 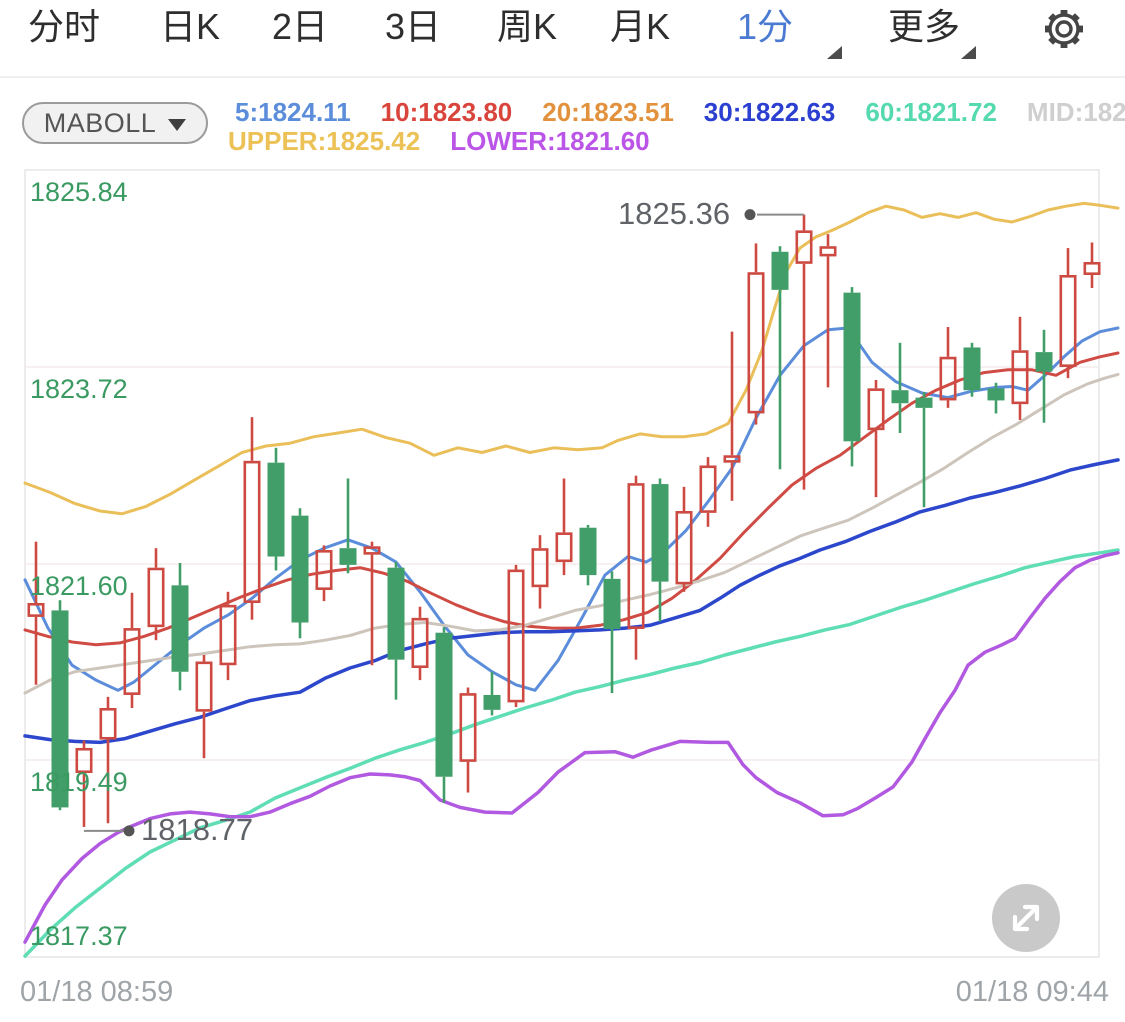 I want to click on ma10-value: 10:1823.80, so click(x=446, y=112).